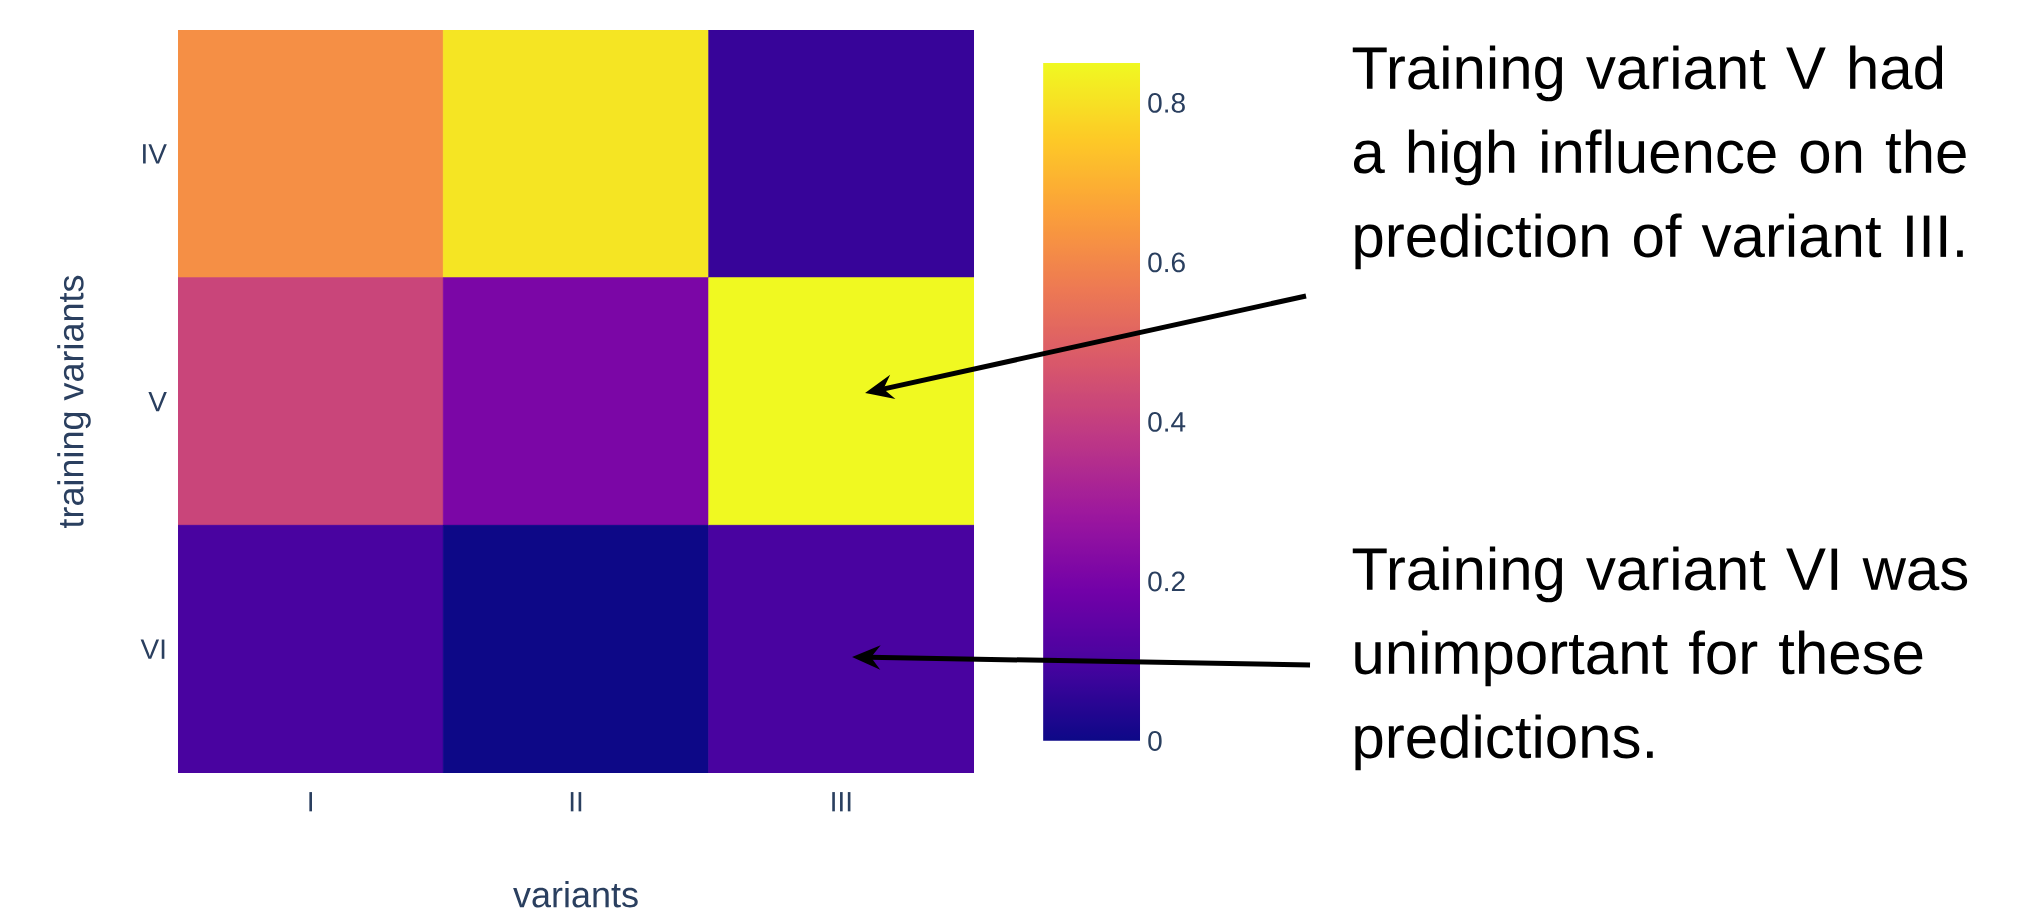 The width and height of the screenshot is (2037, 916). I want to click on y-tick-label: IV, so click(155, 154).